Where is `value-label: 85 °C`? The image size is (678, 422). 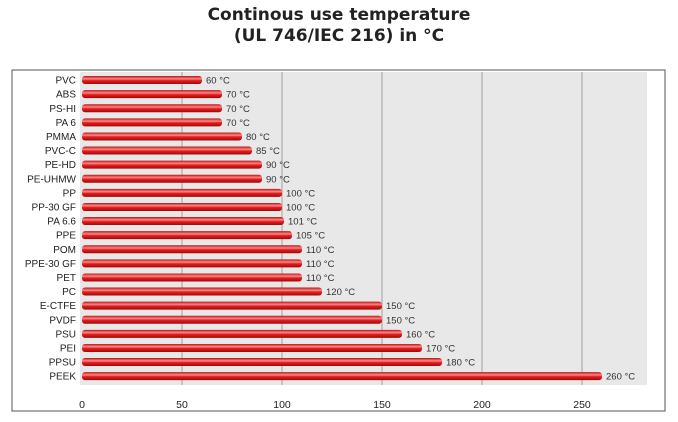
value-label: 85 °C is located at coordinates (268, 151).